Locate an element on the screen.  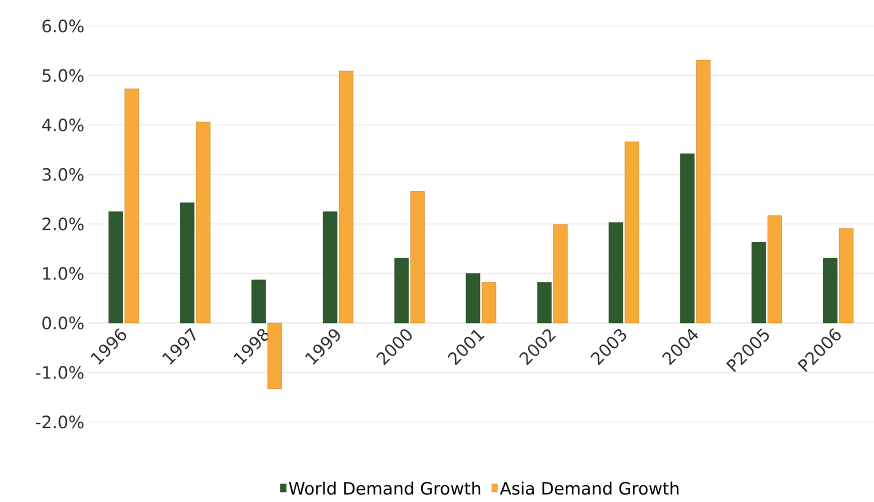
legend-label: Asia Demand Growth is located at coordinates (589, 488).